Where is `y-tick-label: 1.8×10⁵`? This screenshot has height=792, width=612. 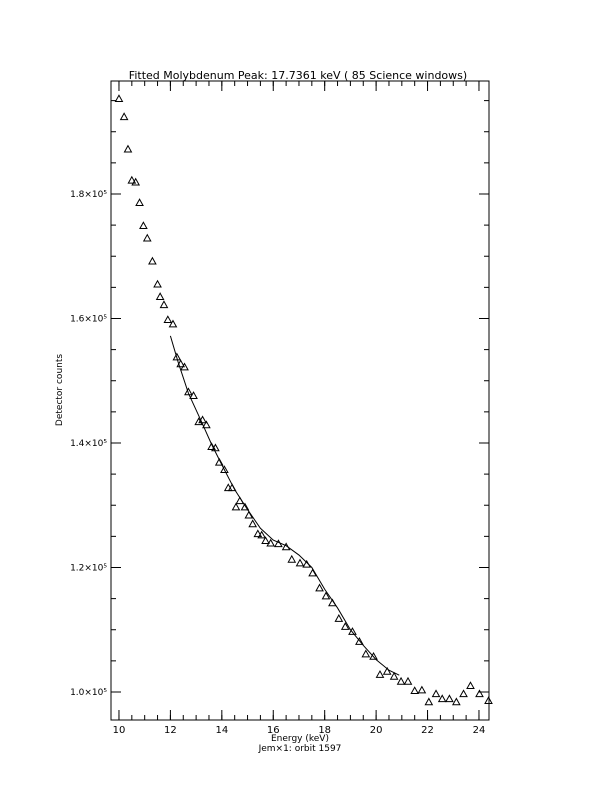
y-tick-label: 1.8×10⁵ is located at coordinates (88, 195).